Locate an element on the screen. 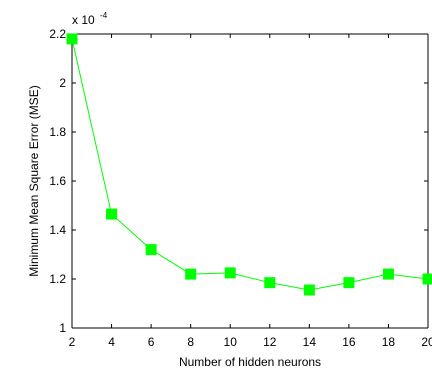  y-axis-multiplier: x 10 -4 is located at coordinates (90, 19).